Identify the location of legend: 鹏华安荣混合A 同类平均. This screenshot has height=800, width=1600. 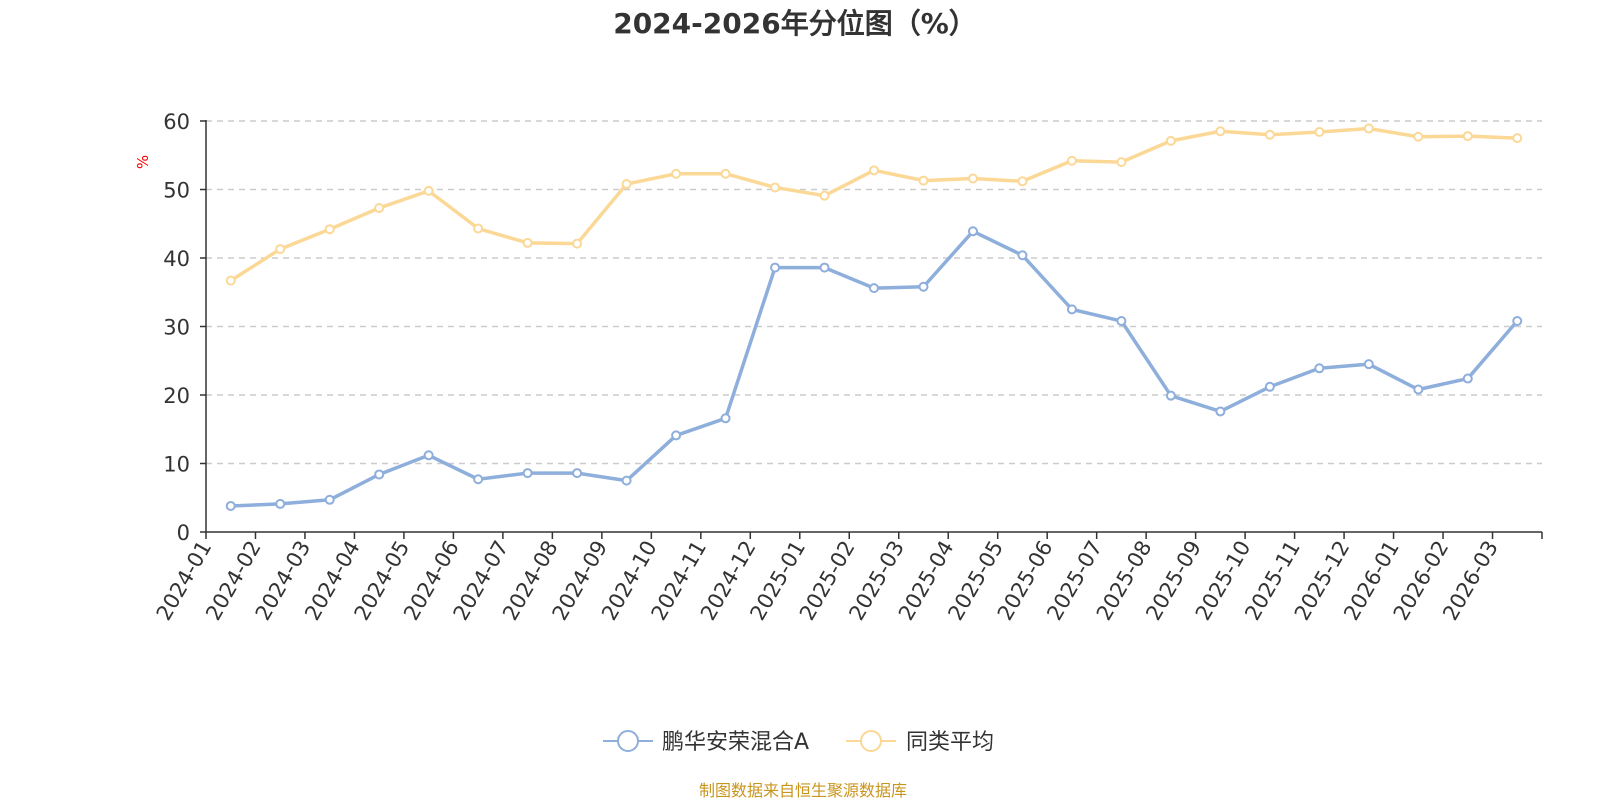
(798, 742).